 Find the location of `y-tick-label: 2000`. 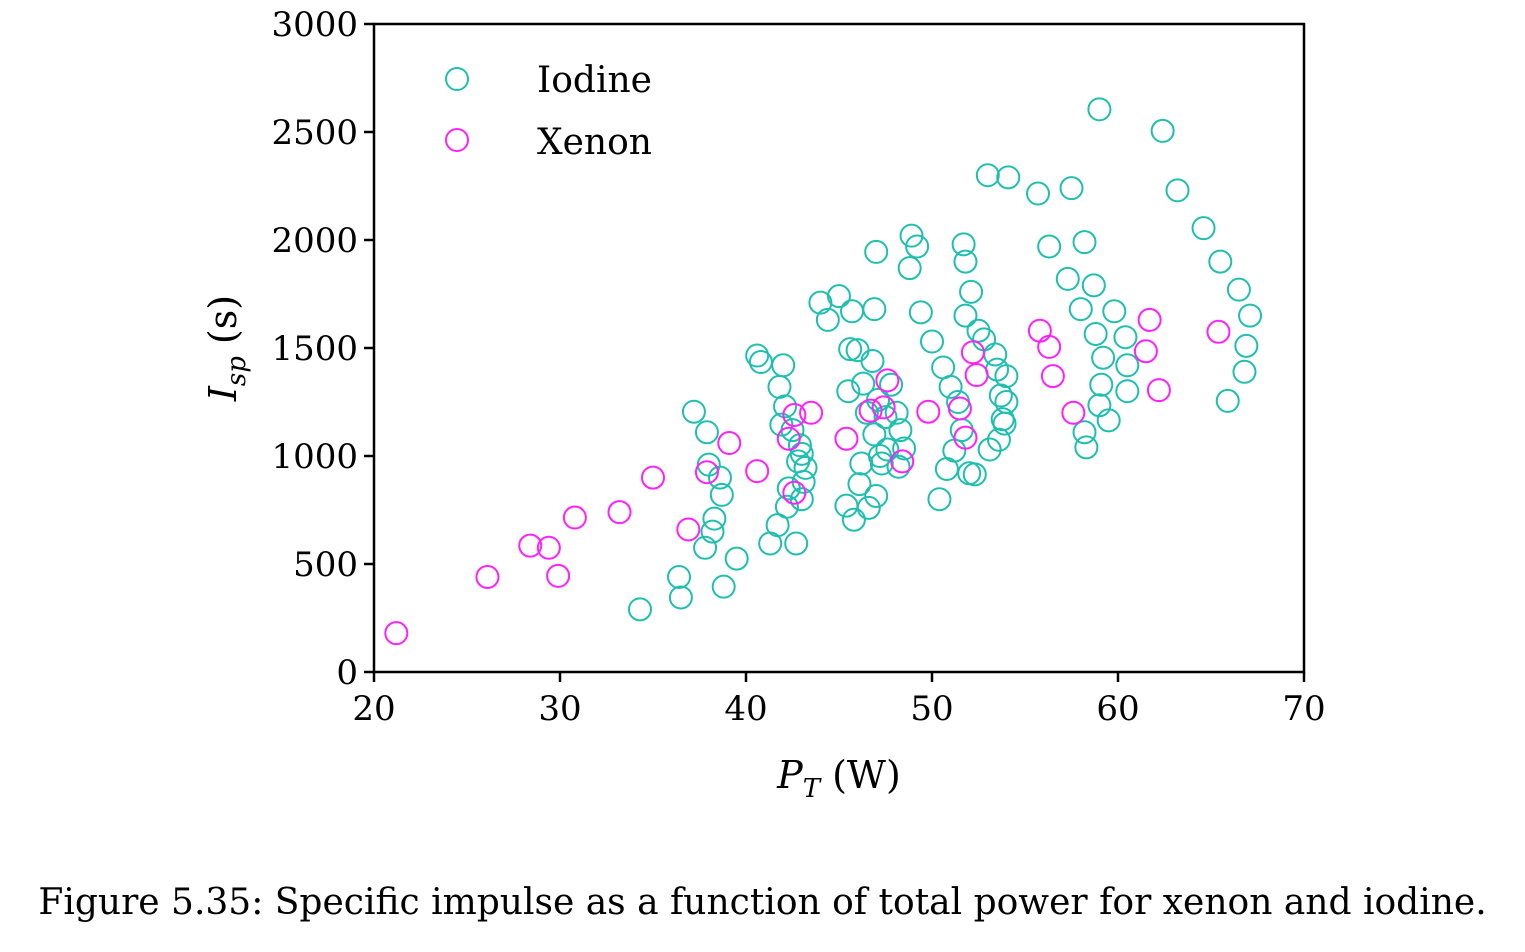

y-tick-label: 2000 is located at coordinates (314, 241).